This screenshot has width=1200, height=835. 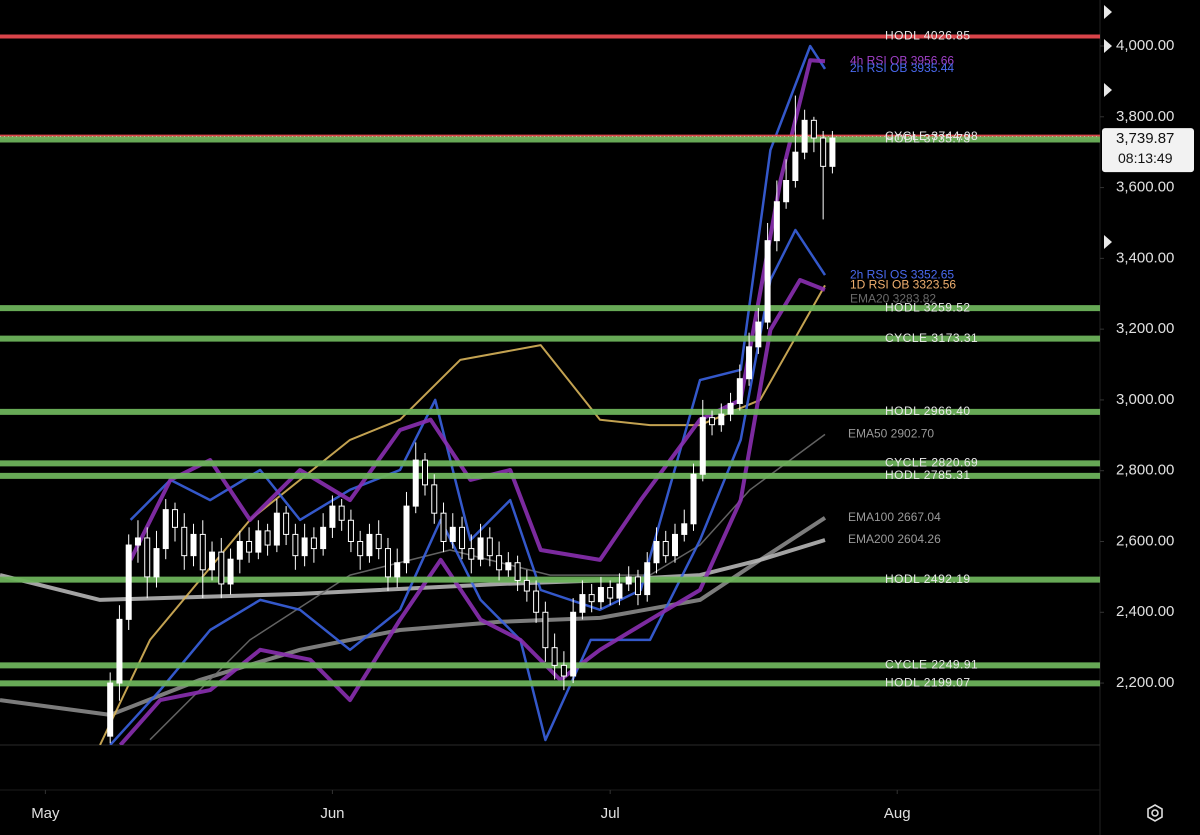 I want to click on indicator-label: EMA200 2604.26, so click(x=894, y=539).